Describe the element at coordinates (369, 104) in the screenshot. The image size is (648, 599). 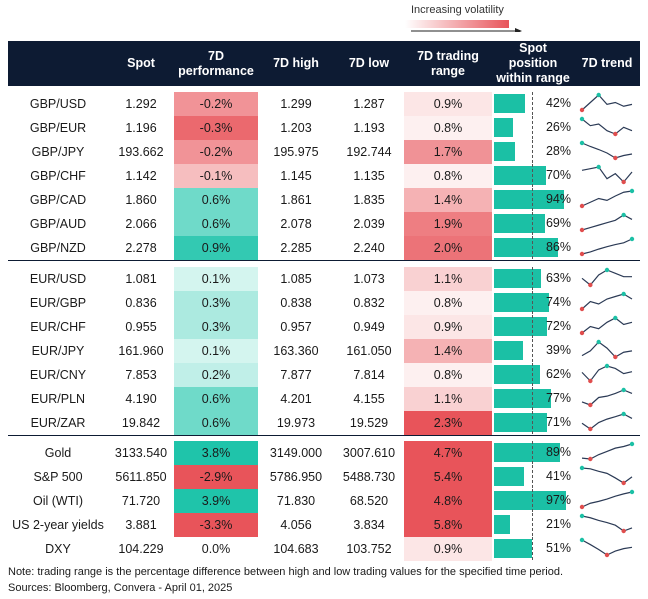
I see `low-value: 1.287` at that location.